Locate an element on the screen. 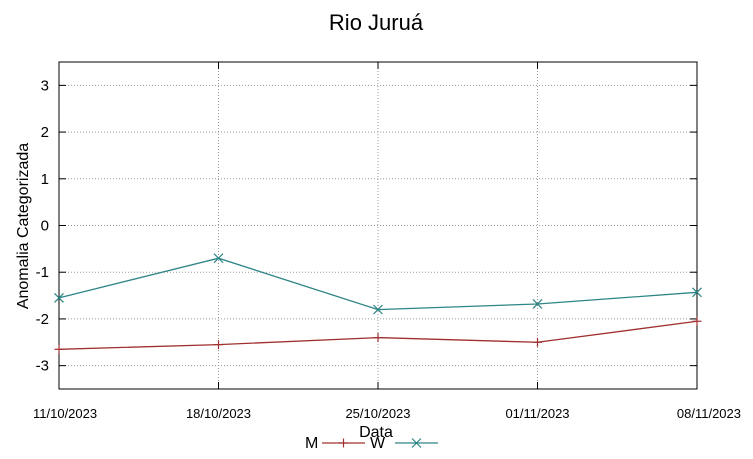 Image resolution: width=753 pixels, height=459 pixels. legend-label-M: M is located at coordinates (311, 443).